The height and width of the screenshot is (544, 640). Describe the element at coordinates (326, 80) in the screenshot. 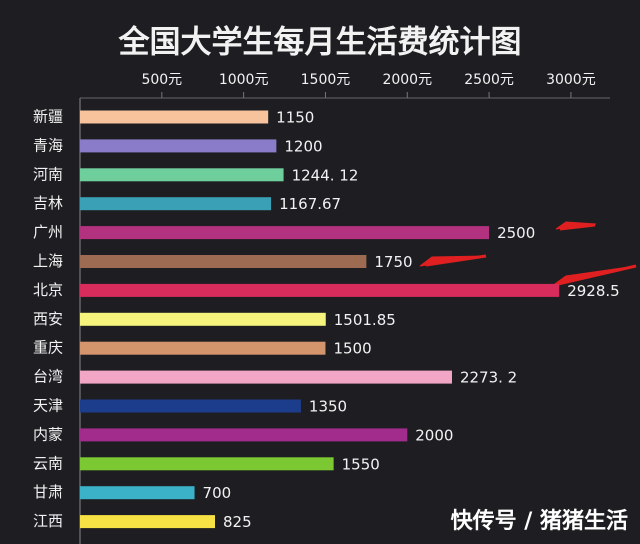

I see `x-tick-label: 1500元` at that location.